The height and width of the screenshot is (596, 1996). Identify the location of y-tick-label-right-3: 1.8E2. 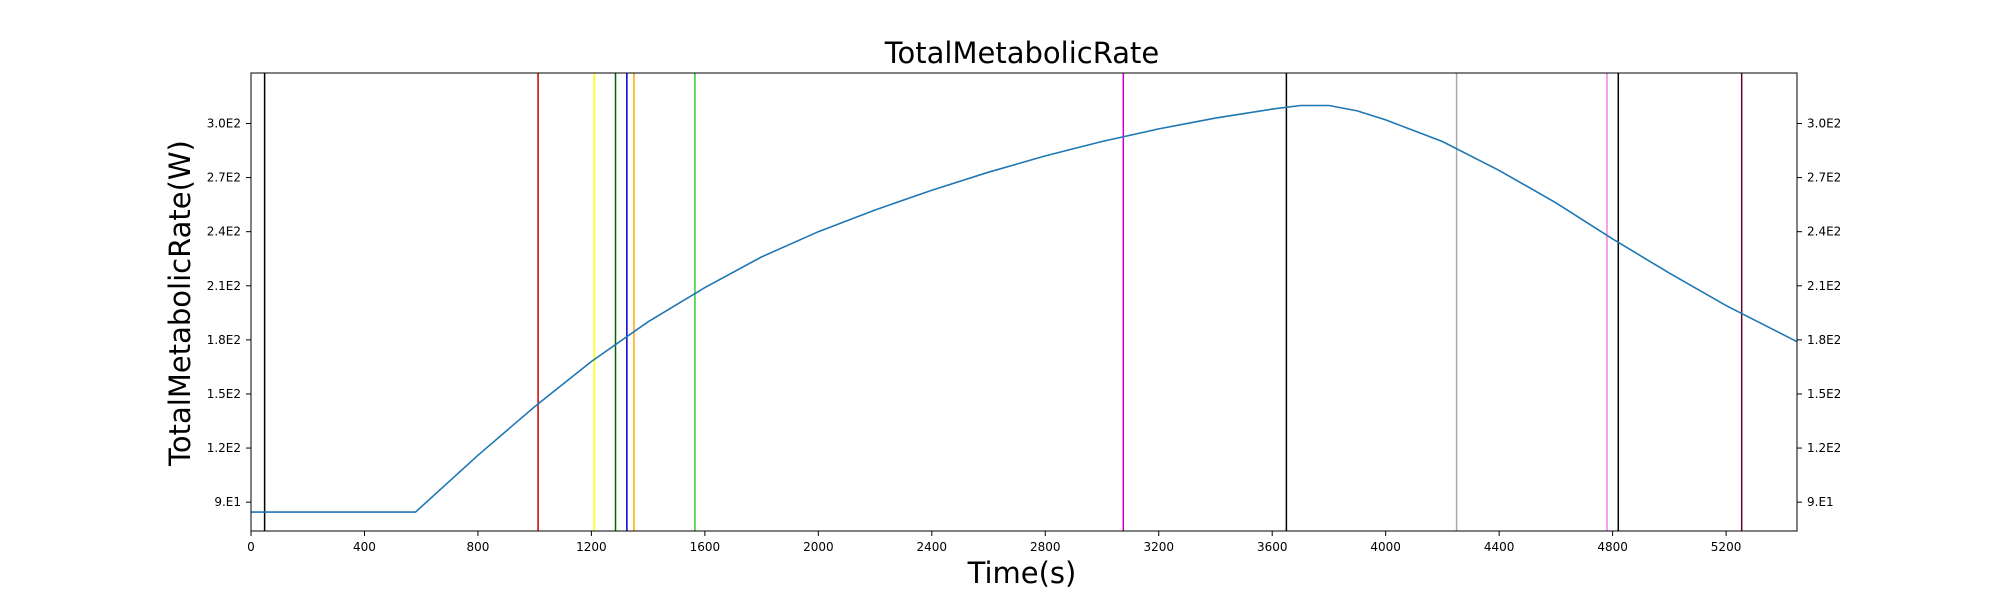
(1824, 340).